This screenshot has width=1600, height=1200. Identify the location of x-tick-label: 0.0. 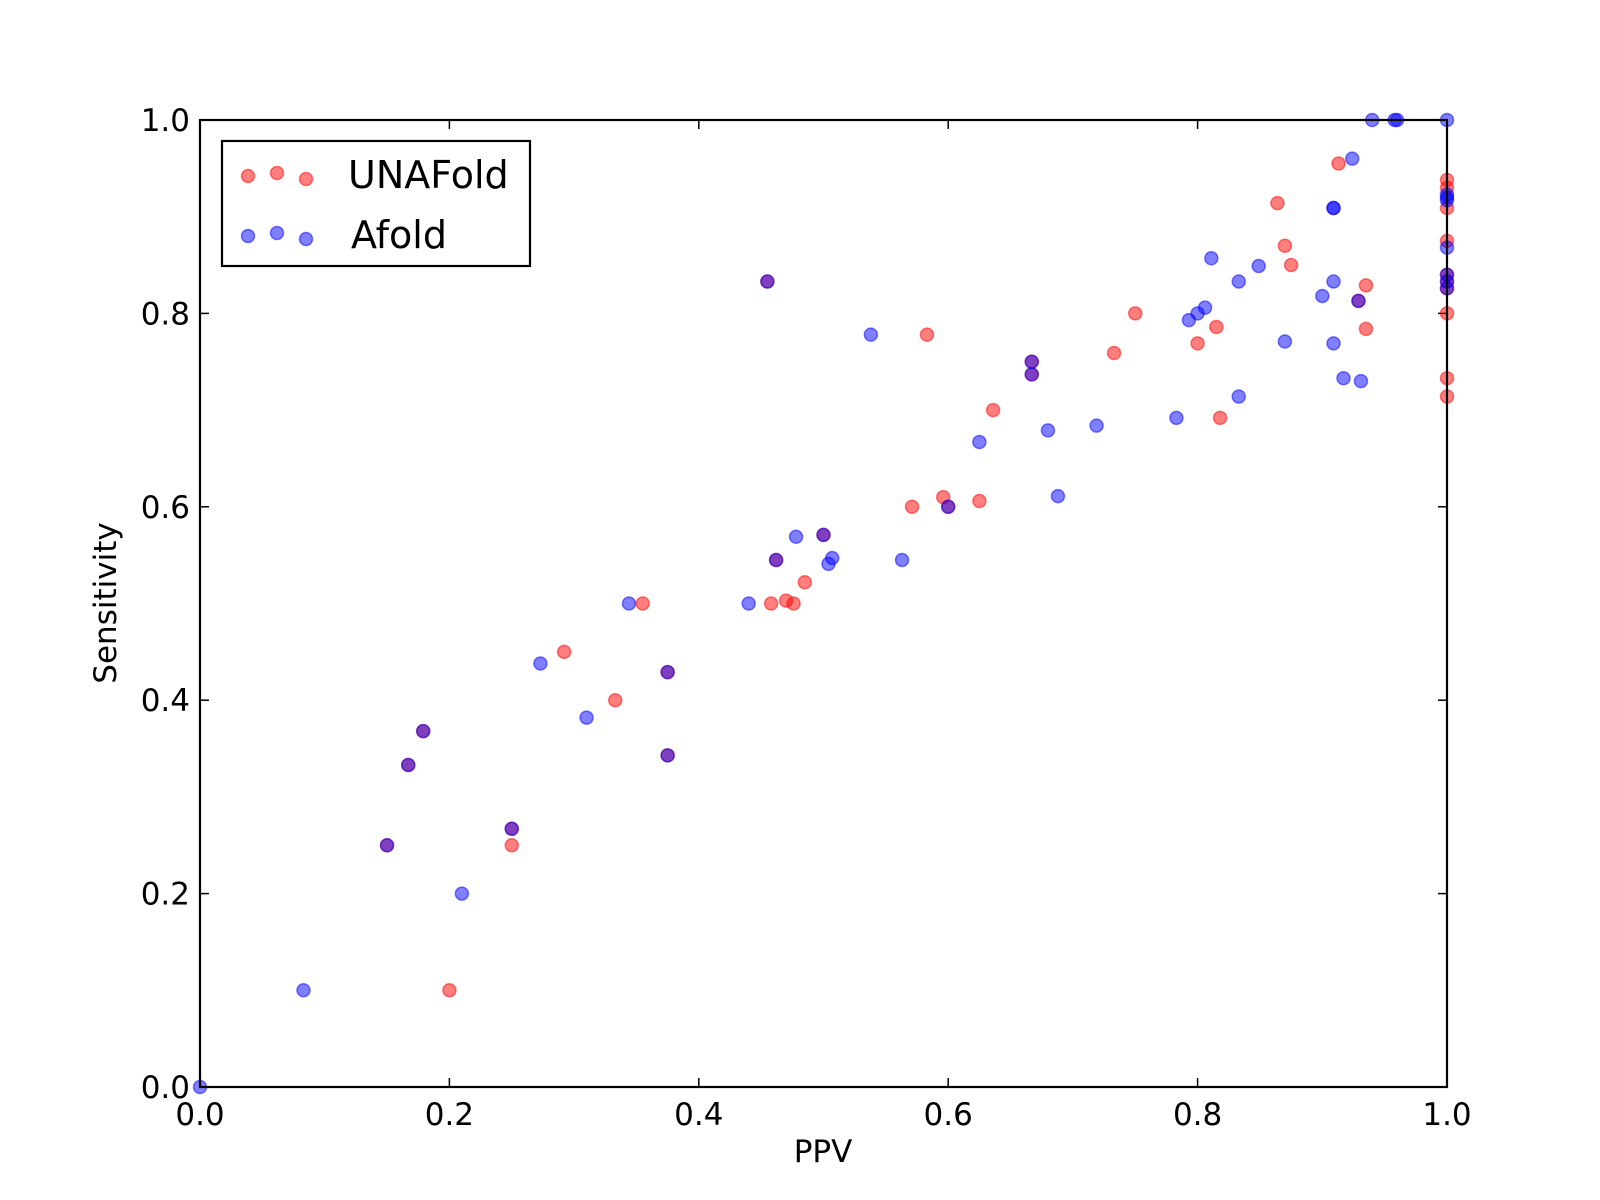
(199, 1115).